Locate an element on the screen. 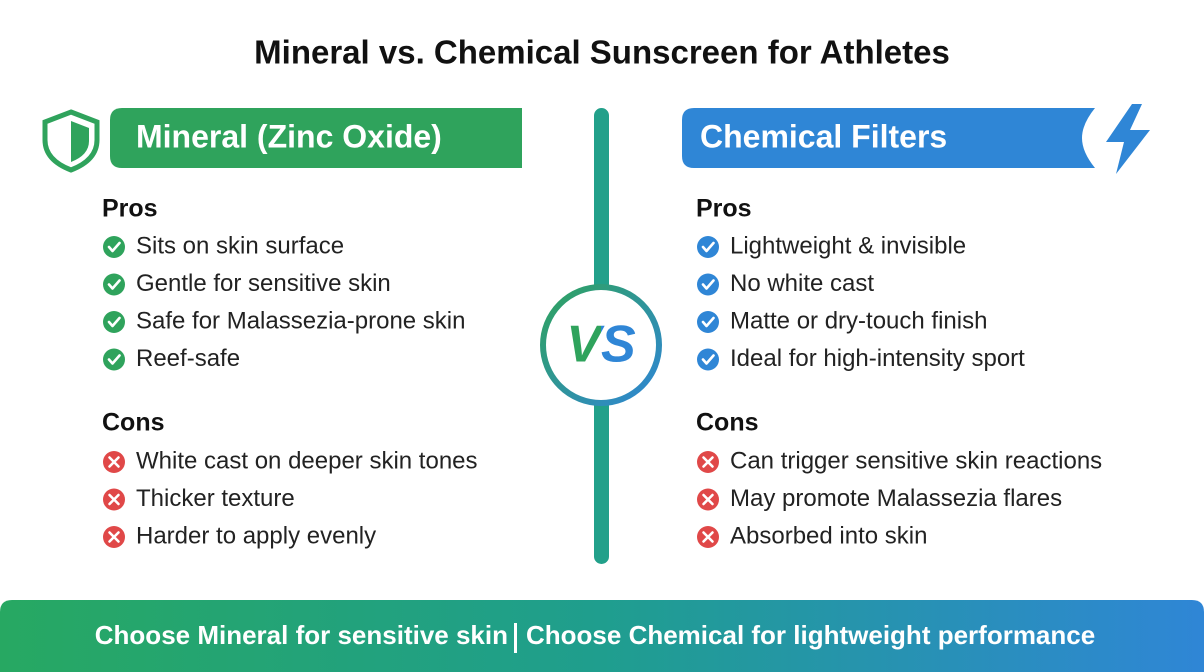 The height and width of the screenshot is (672, 1204). pro-item: Reef-safe is located at coordinates (188, 358).